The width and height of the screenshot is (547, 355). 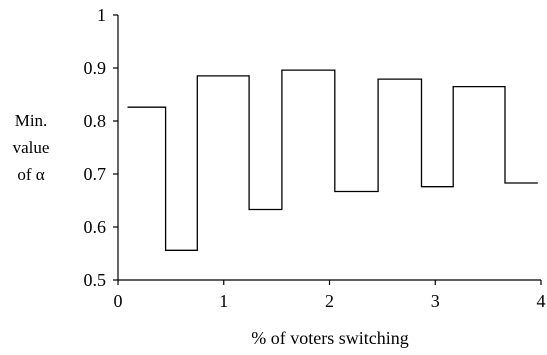 What do you see at coordinates (329, 338) in the screenshot?
I see `x-axis-label: % of voters switching` at bounding box center [329, 338].